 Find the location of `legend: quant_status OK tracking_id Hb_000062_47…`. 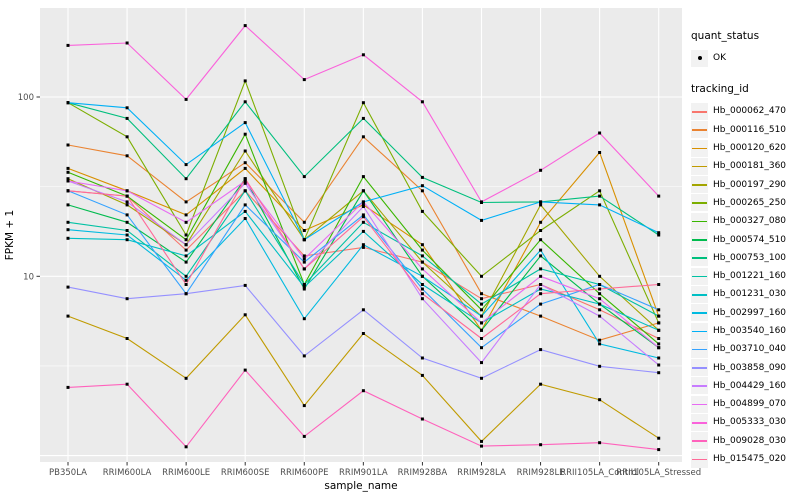

legend: quant_status OK tracking_id Hb_000062_47… is located at coordinates (745, 257).